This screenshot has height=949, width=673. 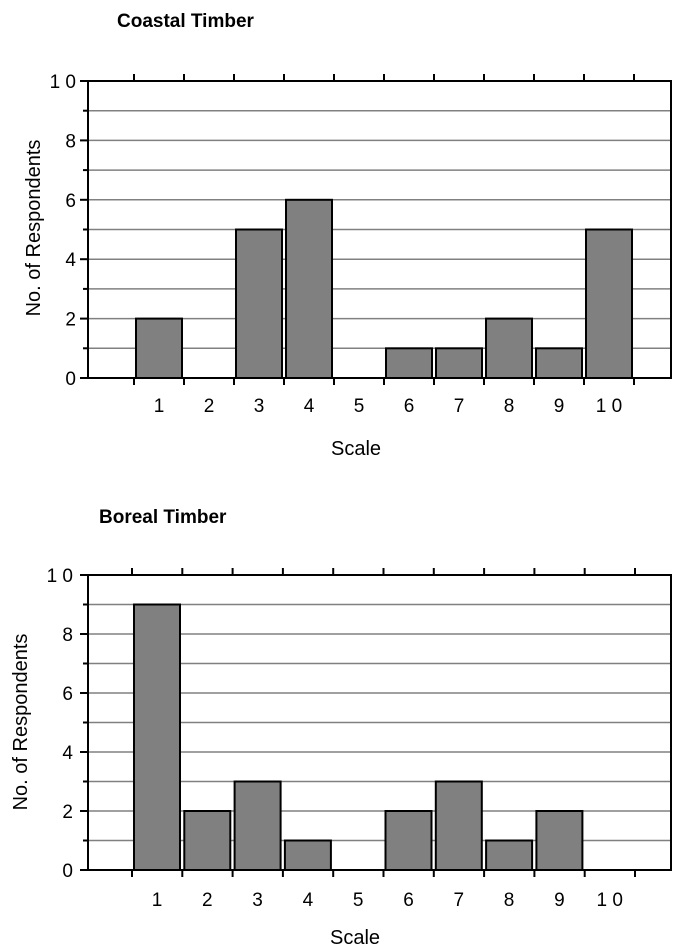 I want to click on chart-title: Coastal Timber, so click(x=186, y=21).